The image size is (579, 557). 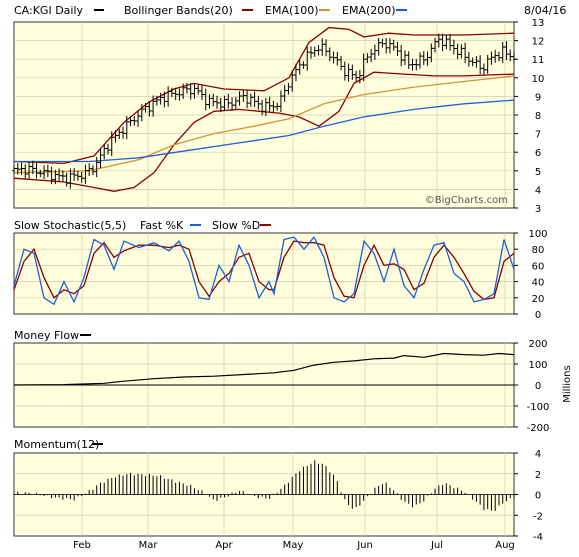 What do you see at coordinates (224, 545) in the screenshot?
I see `x-tick-label: Apr` at bounding box center [224, 545].